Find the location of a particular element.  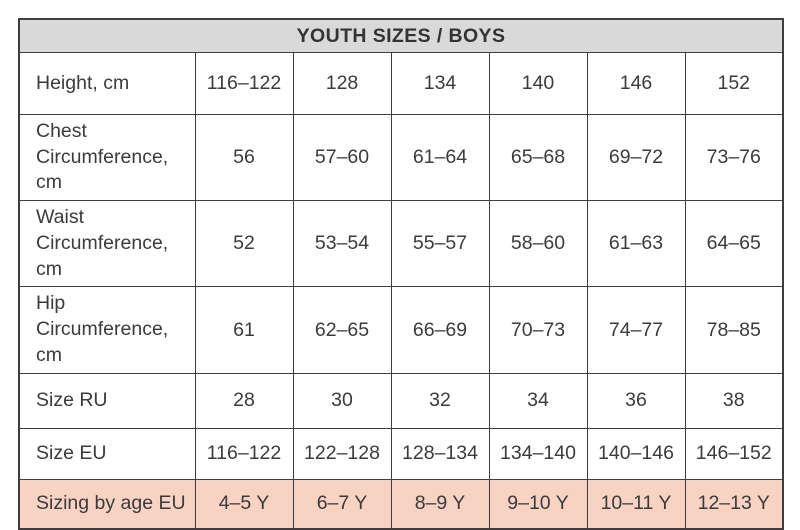

cell-value: 140–146 is located at coordinates (636, 453).